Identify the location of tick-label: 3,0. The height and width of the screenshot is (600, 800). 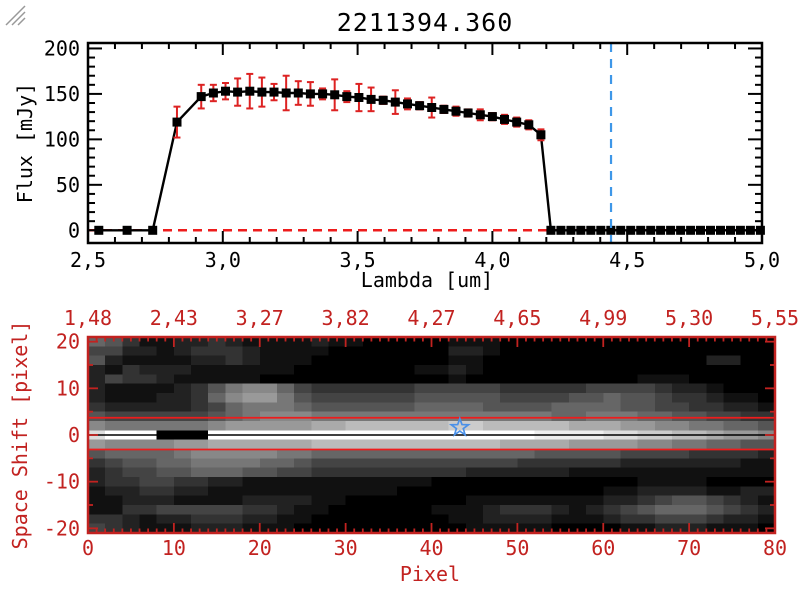
(223, 260).